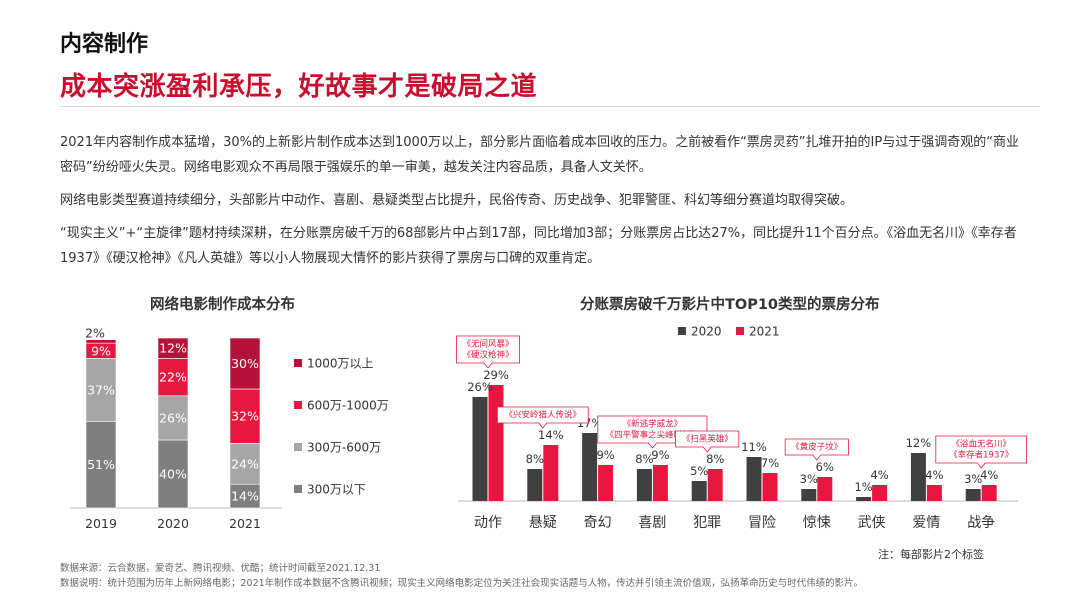 This screenshot has height=608, width=1080. I want to click on genre-category-label: 爱情, so click(926, 523).